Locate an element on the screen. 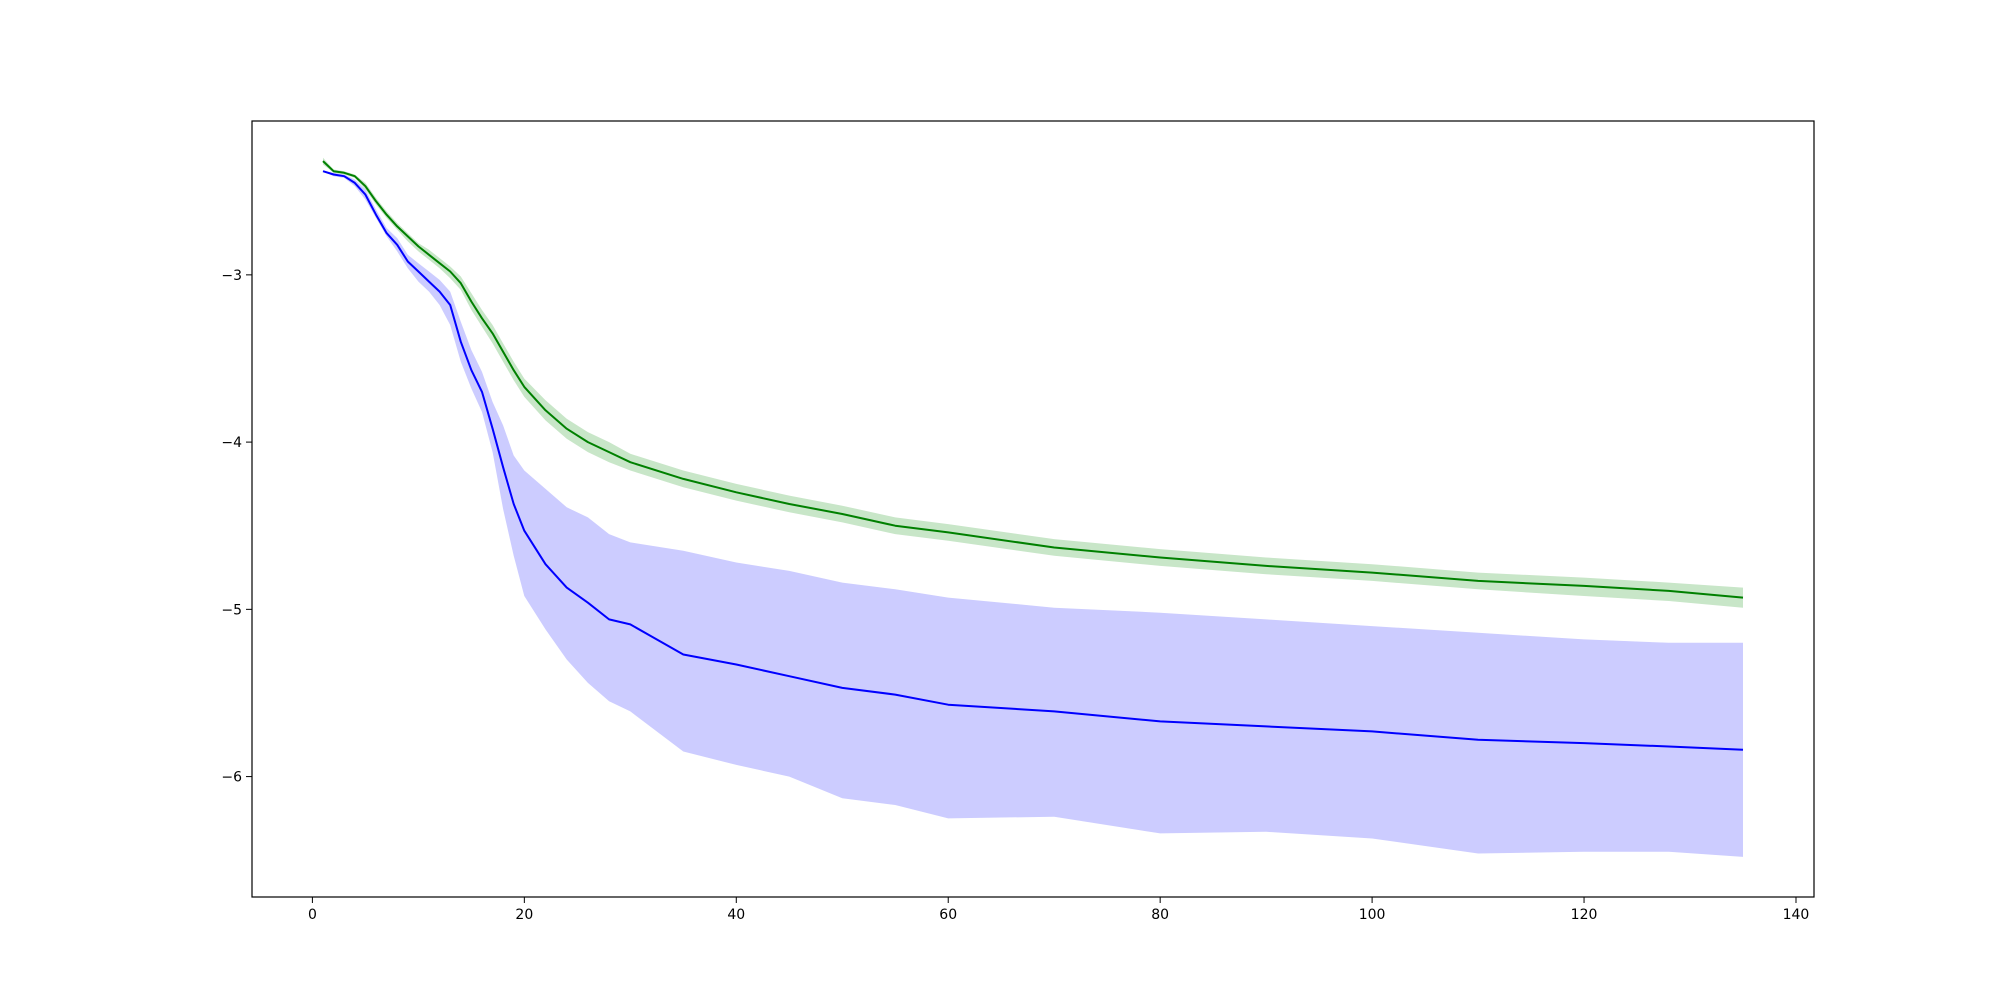  y-tick-label: −4 is located at coordinates (231, 443).